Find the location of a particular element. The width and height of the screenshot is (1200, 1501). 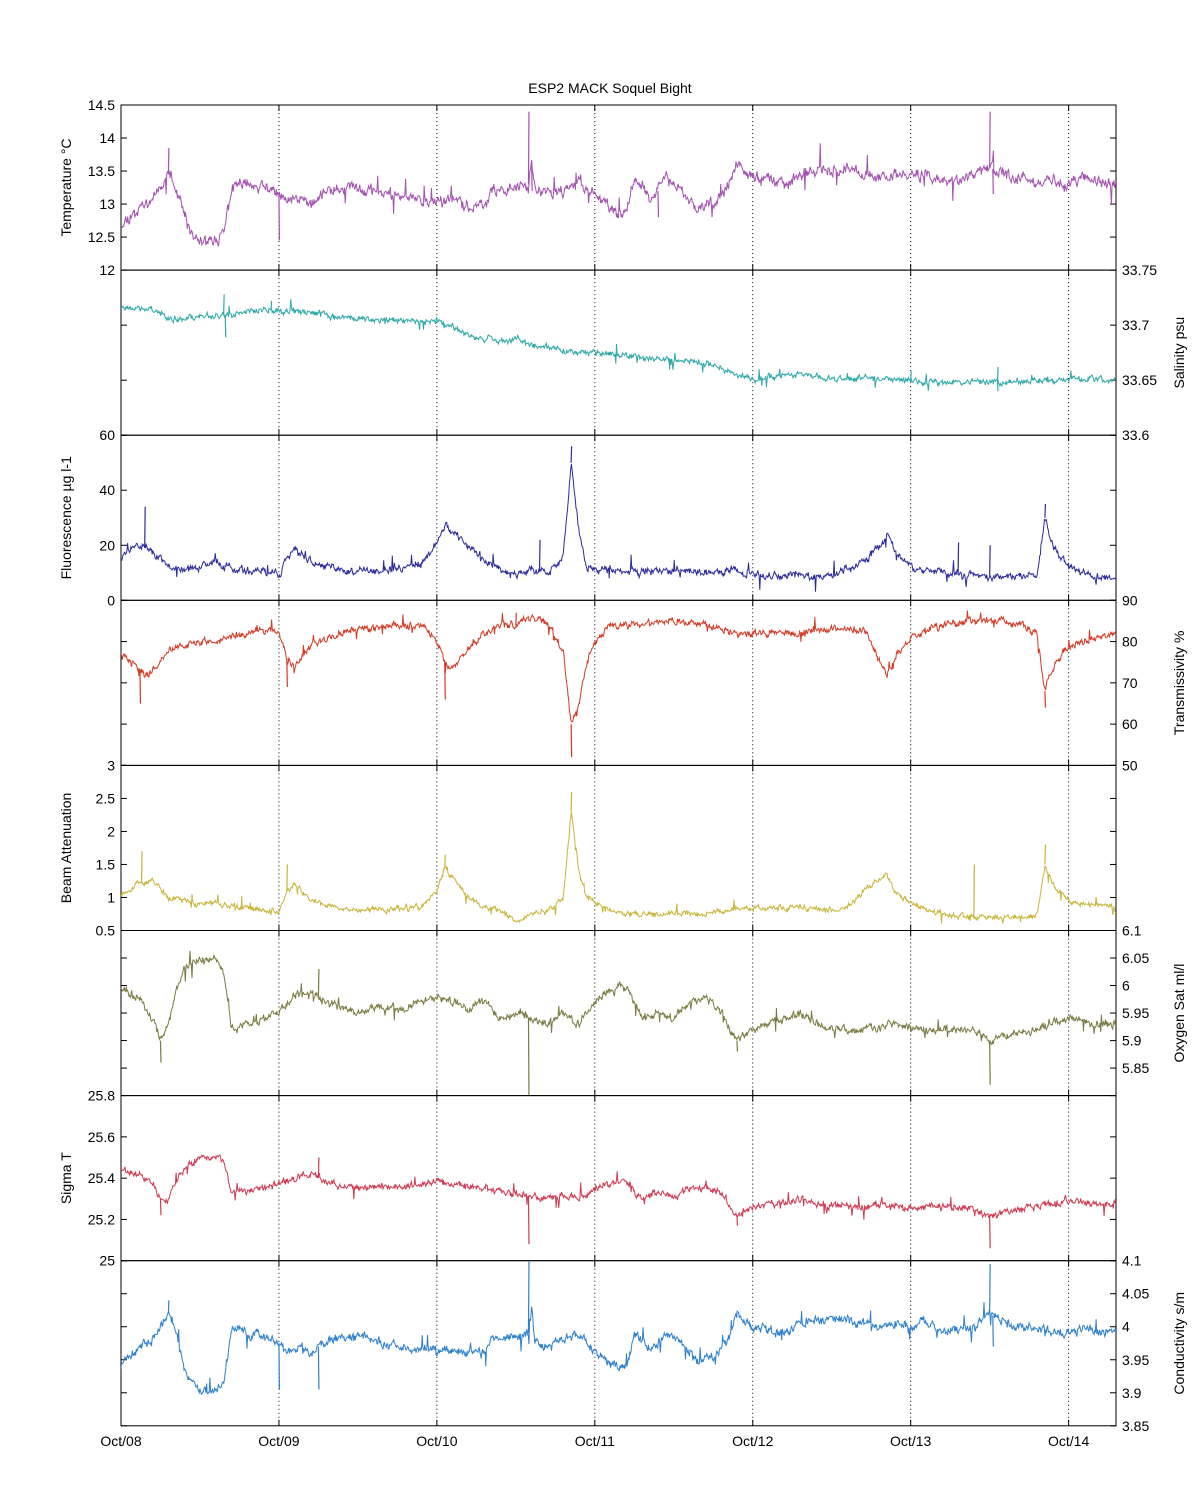

panel-frame is located at coordinates (618, 1343).